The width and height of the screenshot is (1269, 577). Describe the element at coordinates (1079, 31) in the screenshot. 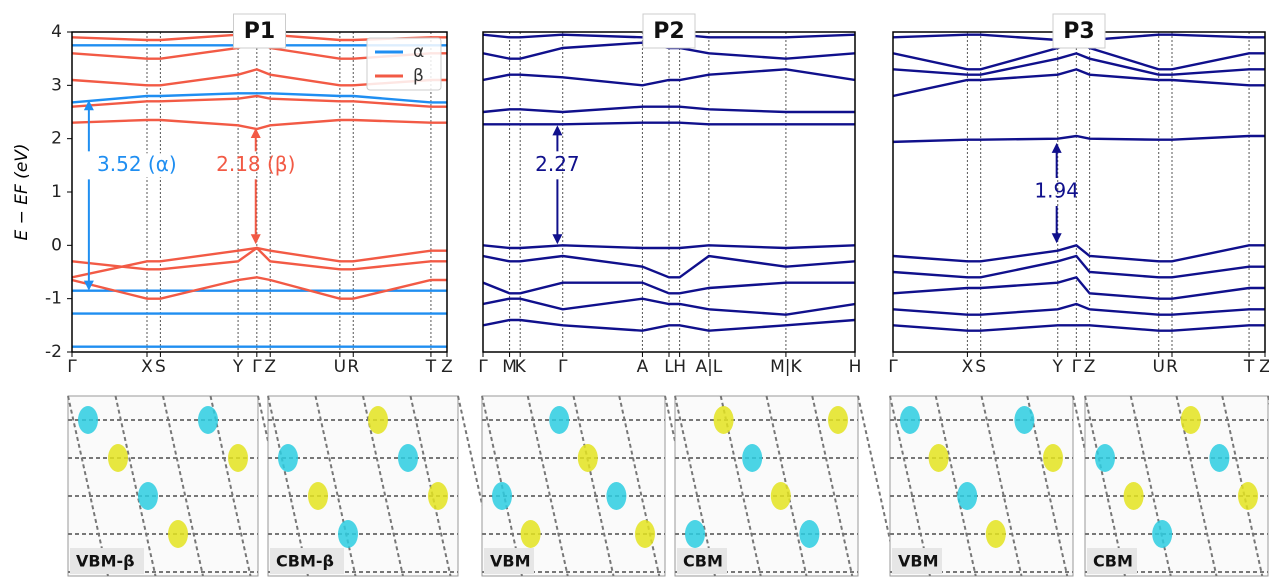

I see `title-box` at that location.